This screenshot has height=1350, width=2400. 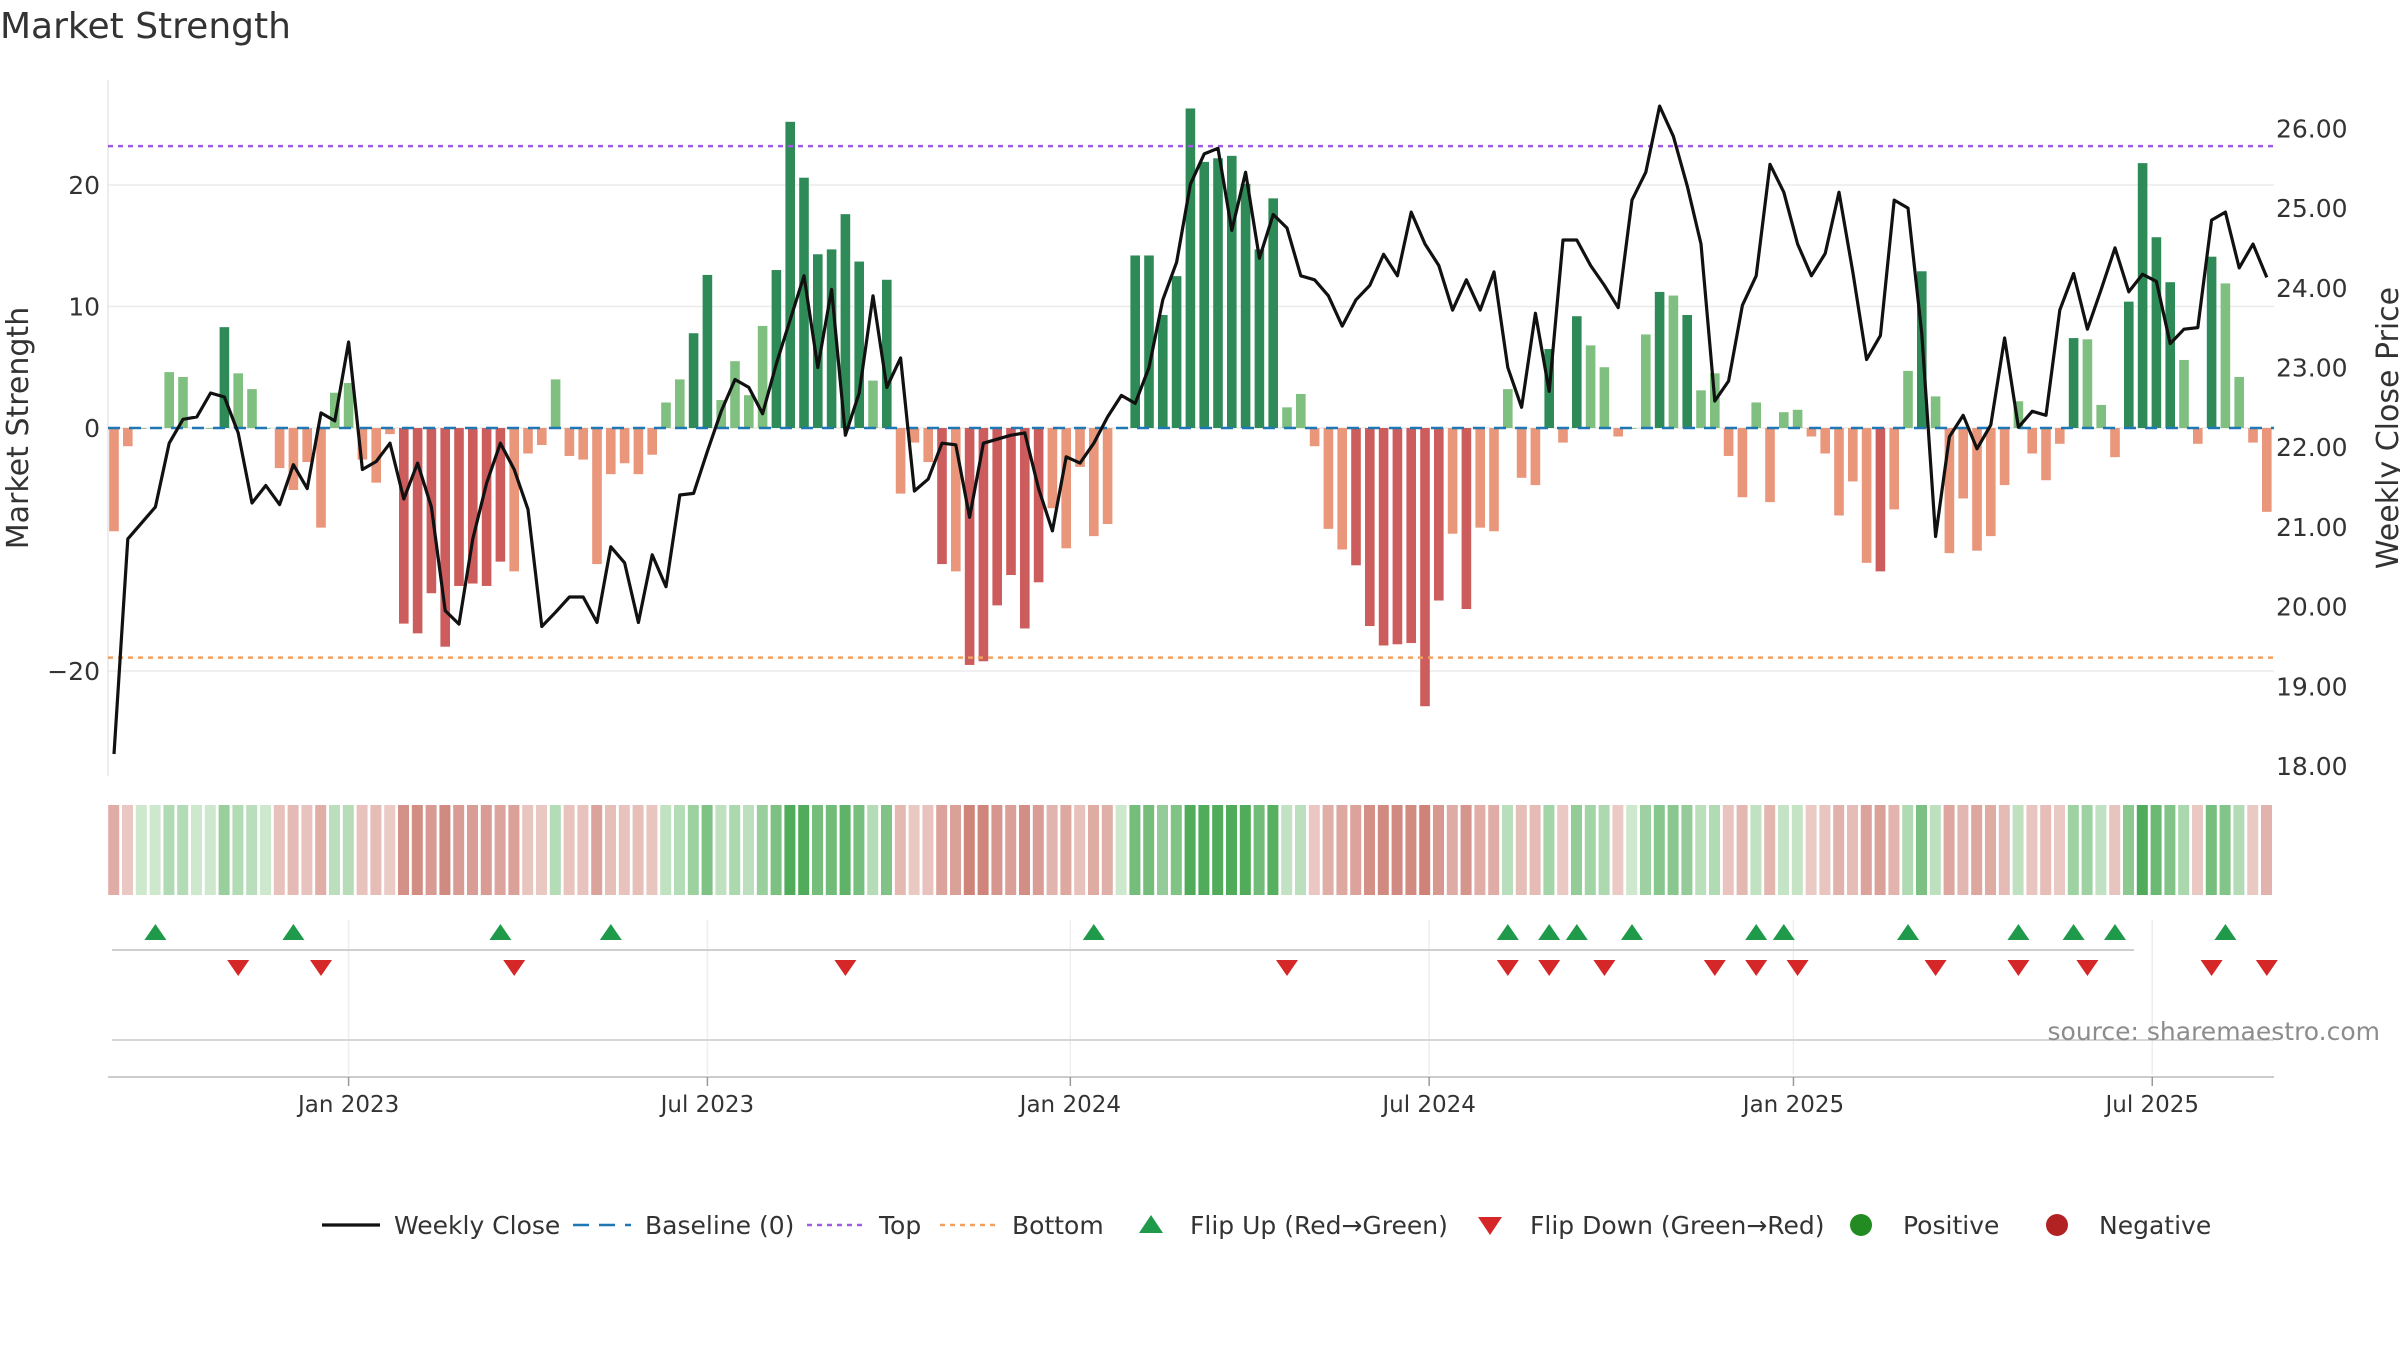 I want to click on x-tick-label: Jul 2025, so click(x=2151, y=1105).